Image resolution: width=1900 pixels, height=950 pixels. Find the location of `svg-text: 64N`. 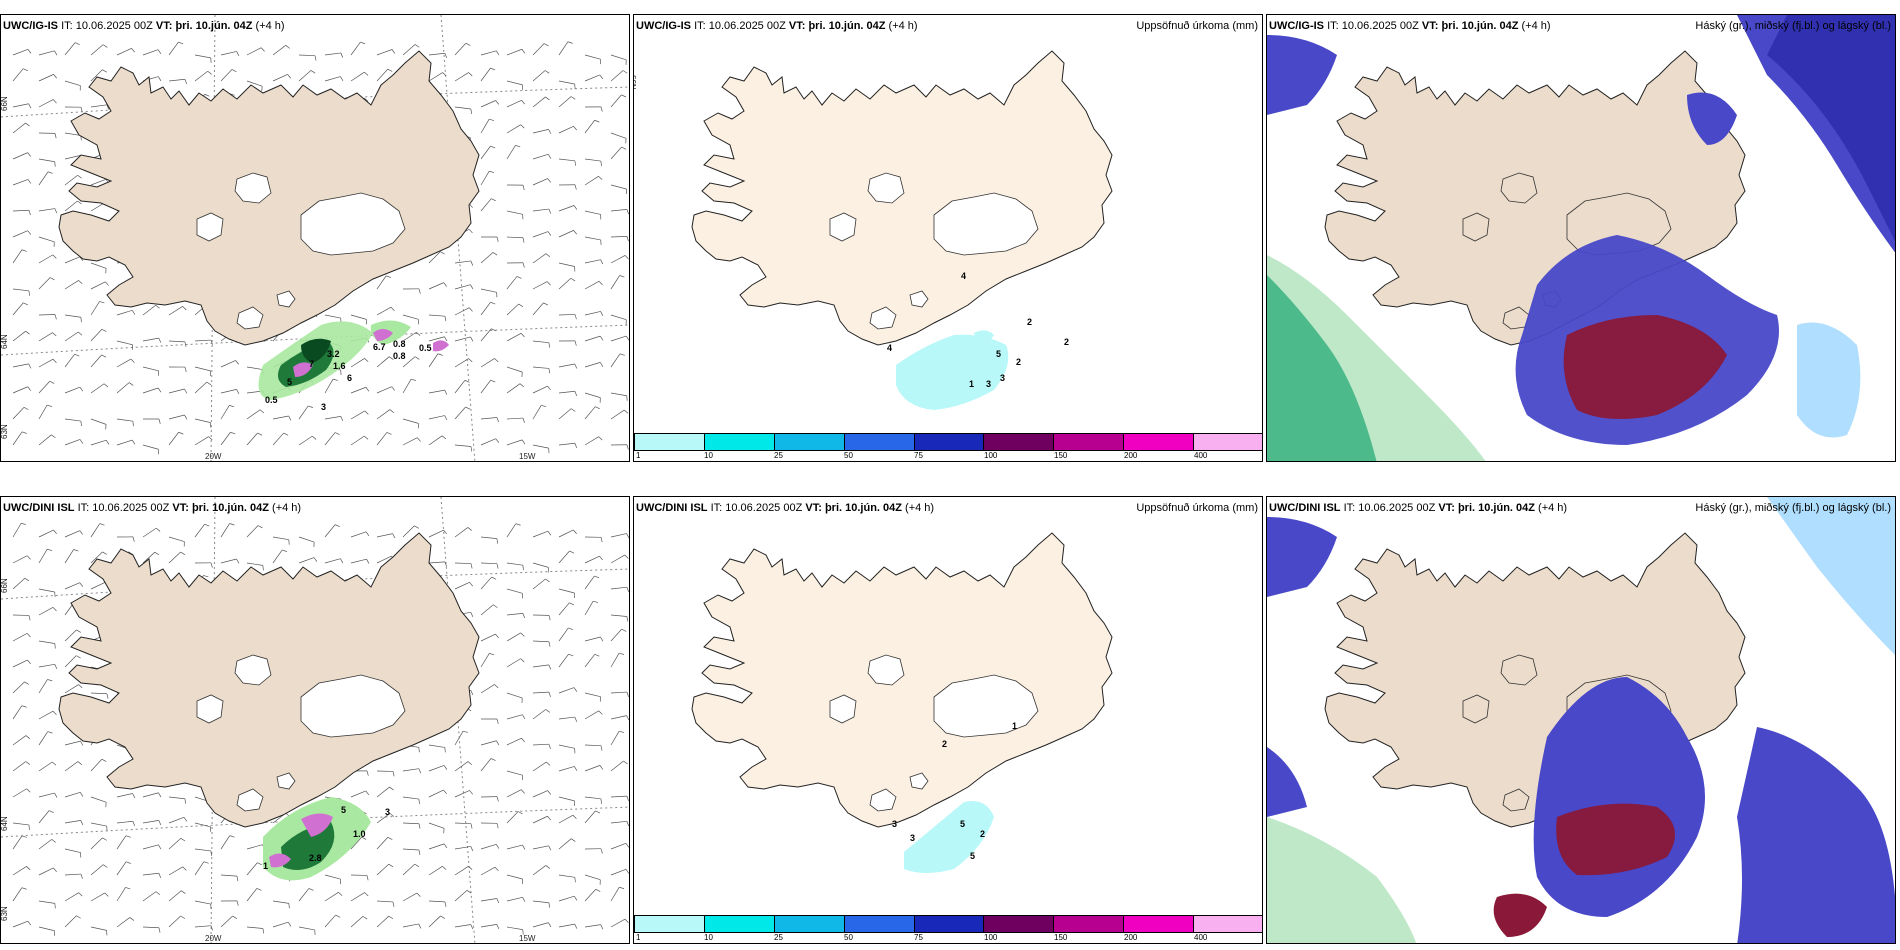

svg-text: 64N is located at coordinates (5, 823).